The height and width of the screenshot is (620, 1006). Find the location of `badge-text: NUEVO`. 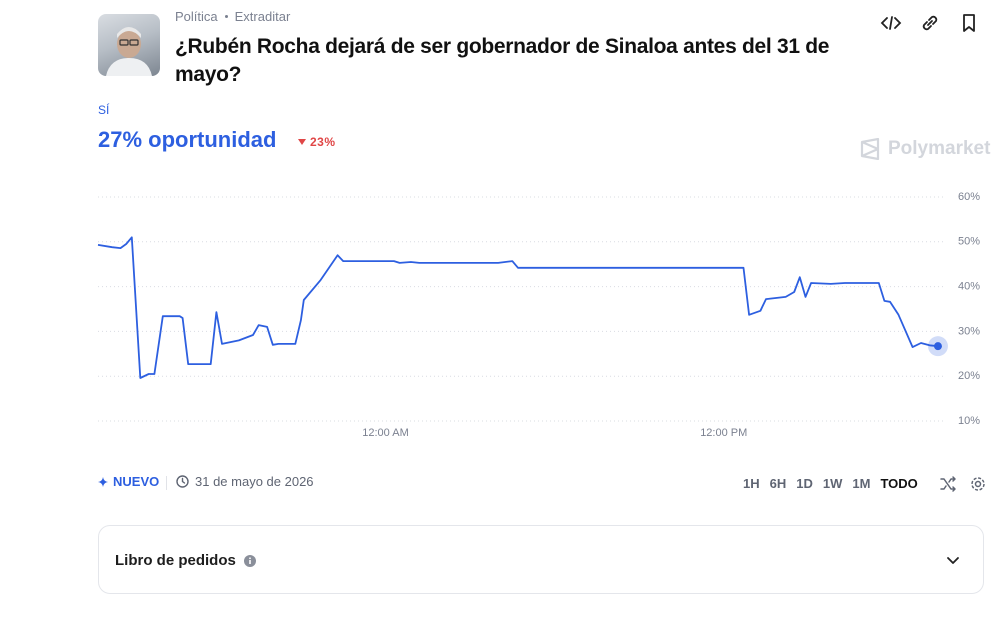

badge-text: NUEVO is located at coordinates (136, 481).